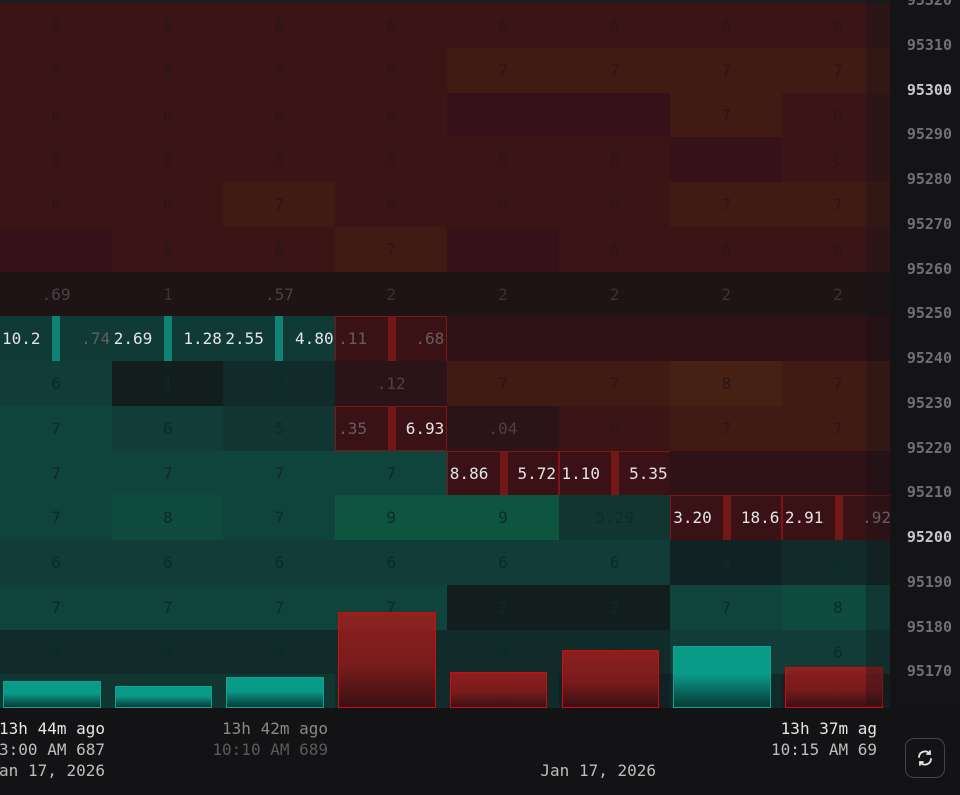 The image size is (960, 795). What do you see at coordinates (536, 473) in the screenshot?
I see `cell-ask-value: 5.72` at bounding box center [536, 473].